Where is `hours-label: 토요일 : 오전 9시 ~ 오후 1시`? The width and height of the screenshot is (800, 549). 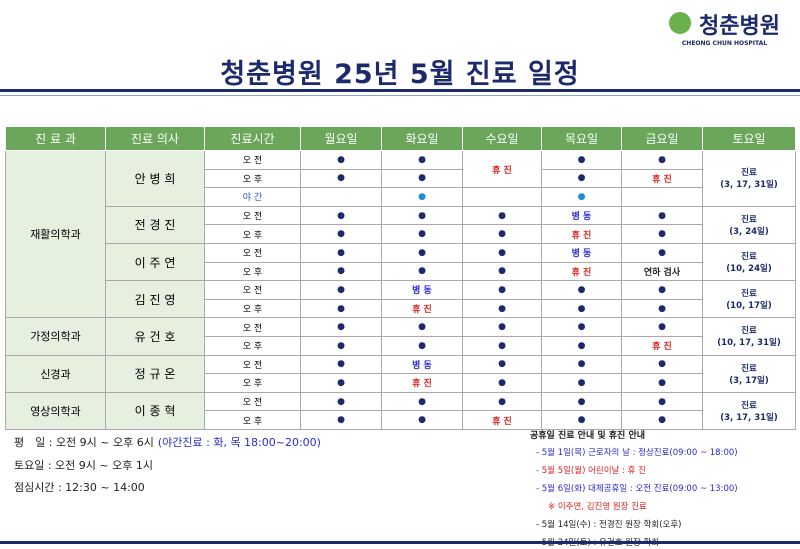
hours-label: 토요일 : 오전 9시 ~ 오후 1시 is located at coordinates (83, 465).